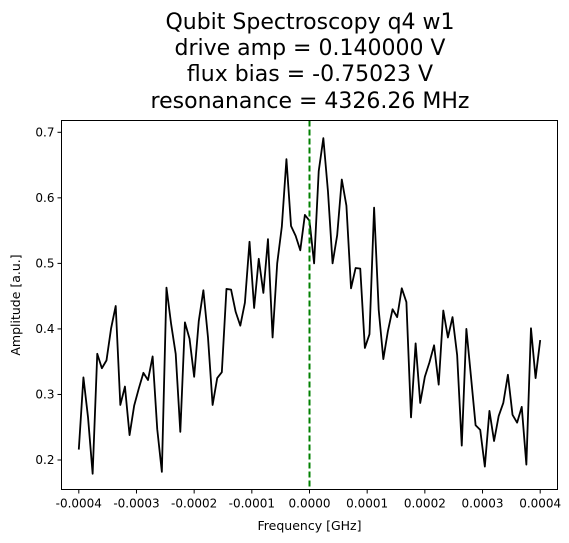 Image resolution: width=569 pixels, height=543 pixels. What do you see at coordinates (310, 74) in the screenshot?
I see `title-line-3: flux bias = -0.75023 V` at bounding box center [310, 74].